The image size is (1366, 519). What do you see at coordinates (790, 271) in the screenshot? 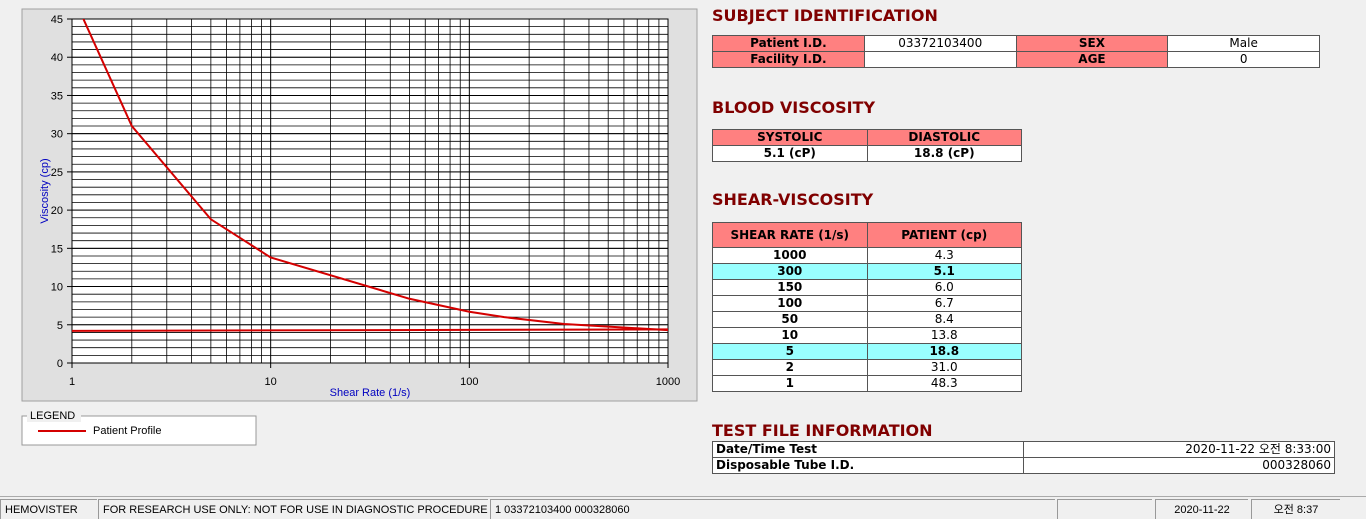
I see `shear-rate: 300` at bounding box center [790, 271].